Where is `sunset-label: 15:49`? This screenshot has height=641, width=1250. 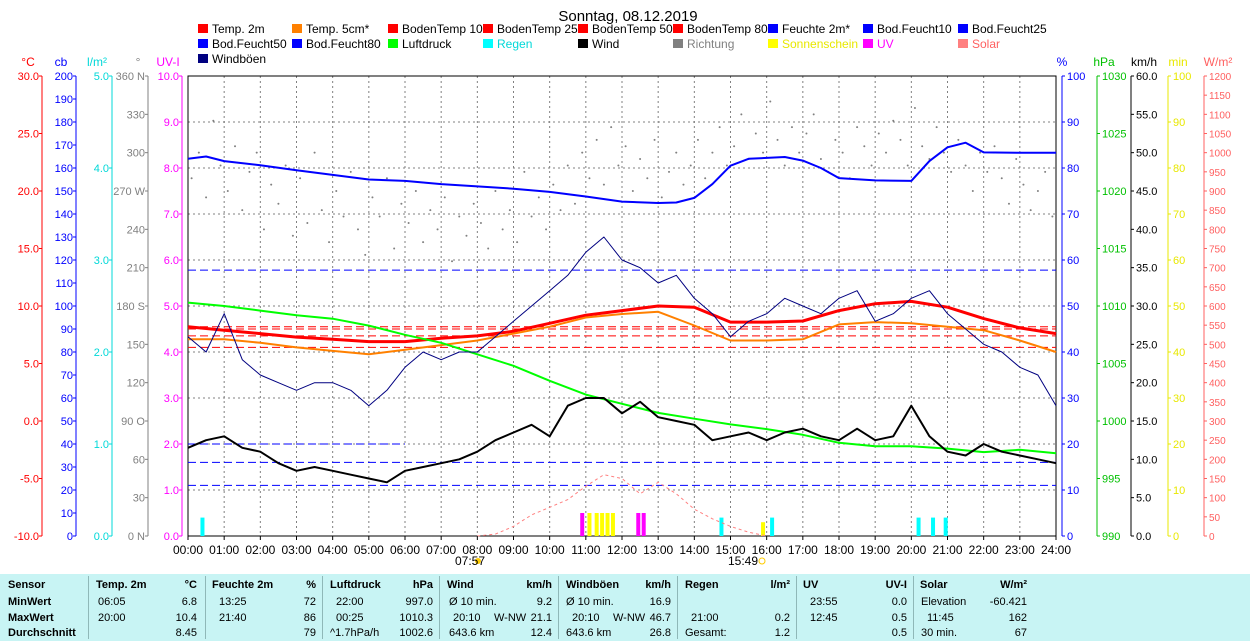
sunset-label: 15:49 is located at coordinates (743, 561).